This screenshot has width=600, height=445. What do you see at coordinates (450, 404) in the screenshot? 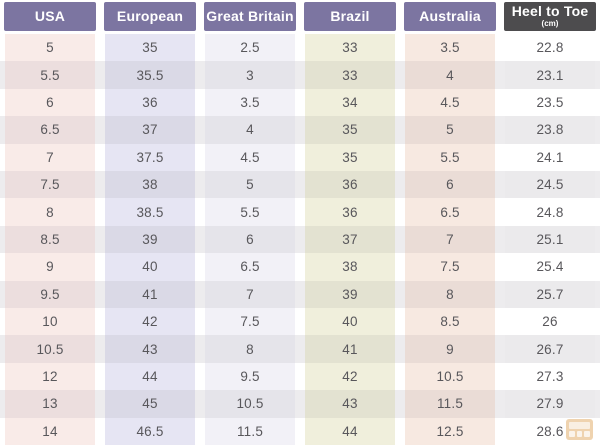
I see `cell-australia: 11.5` at bounding box center [450, 404].